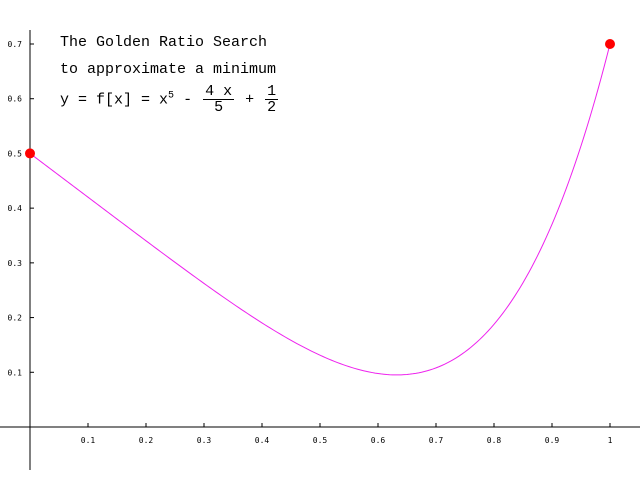 The height and width of the screenshot is (480, 640). What do you see at coordinates (164, 42) in the screenshot?
I see `title-line-1: The Golden Ratio Search` at bounding box center [164, 42].